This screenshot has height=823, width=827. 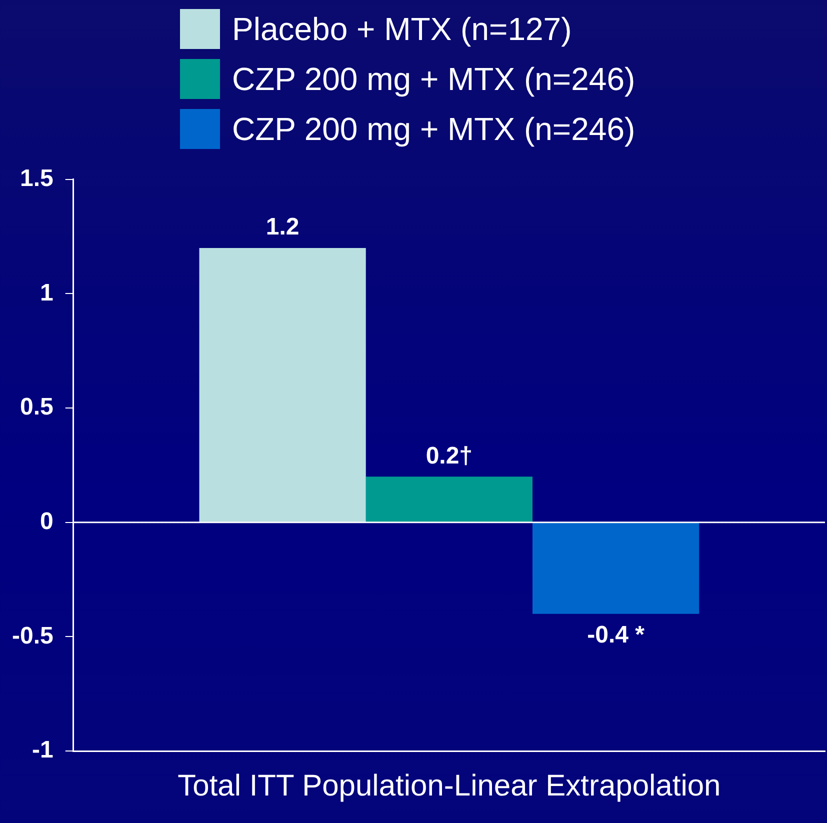 I want to click on data-label: 1.2, so click(x=283, y=227).